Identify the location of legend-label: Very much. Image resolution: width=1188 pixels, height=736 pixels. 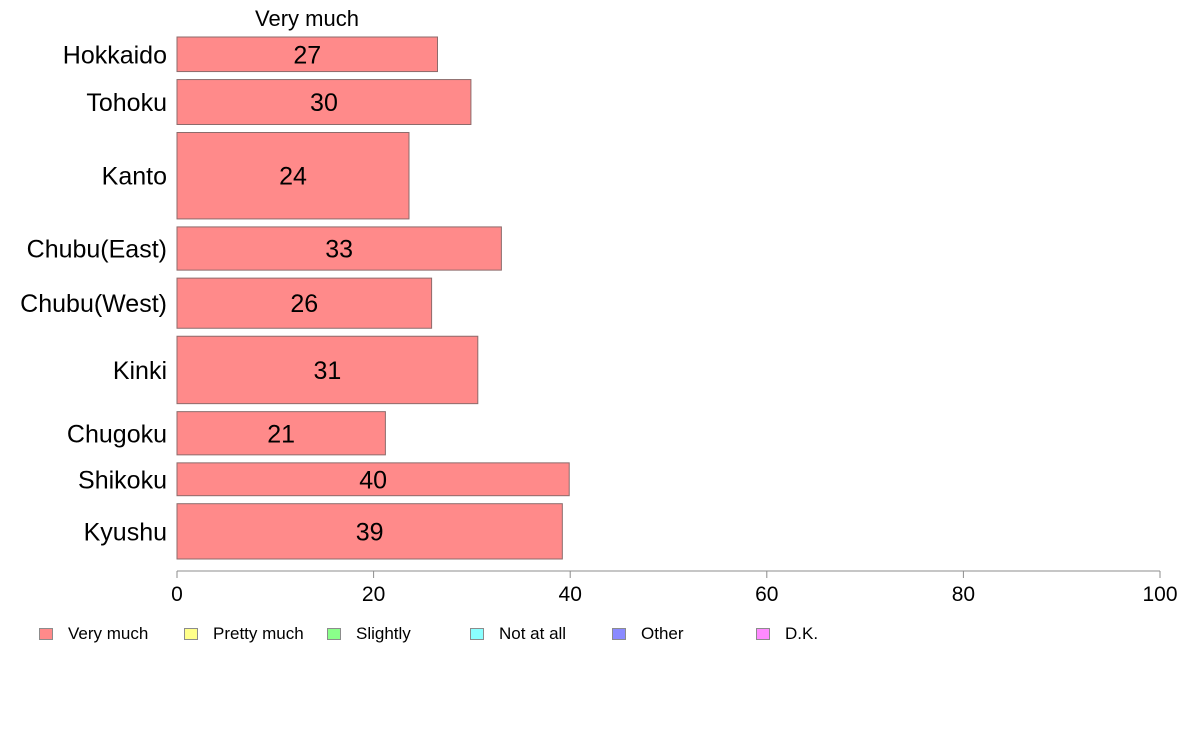
(108, 633).